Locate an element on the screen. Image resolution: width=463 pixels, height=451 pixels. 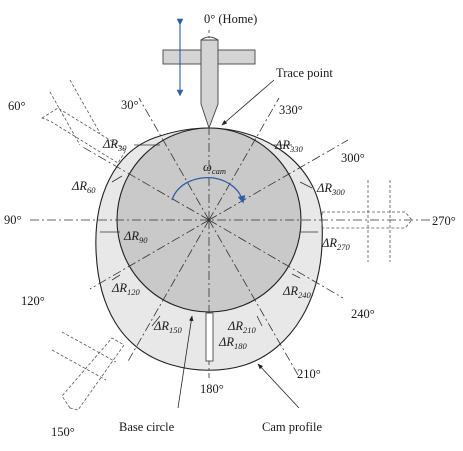
delta-r270-label: ΔR270 is located at coordinates (335, 244).